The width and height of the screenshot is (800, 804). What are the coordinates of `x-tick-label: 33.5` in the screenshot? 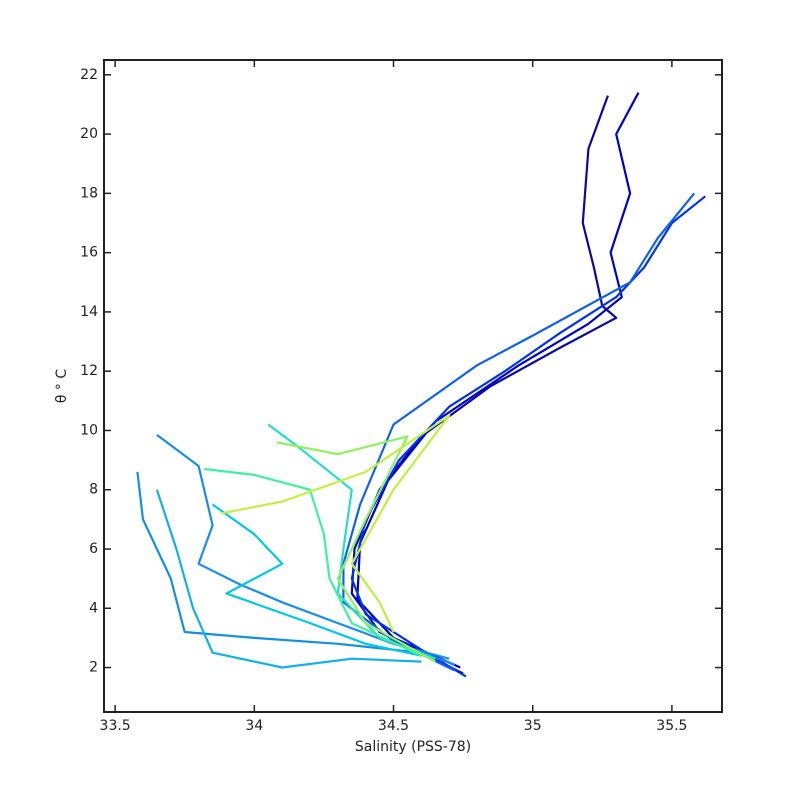 It's located at (115, 726).